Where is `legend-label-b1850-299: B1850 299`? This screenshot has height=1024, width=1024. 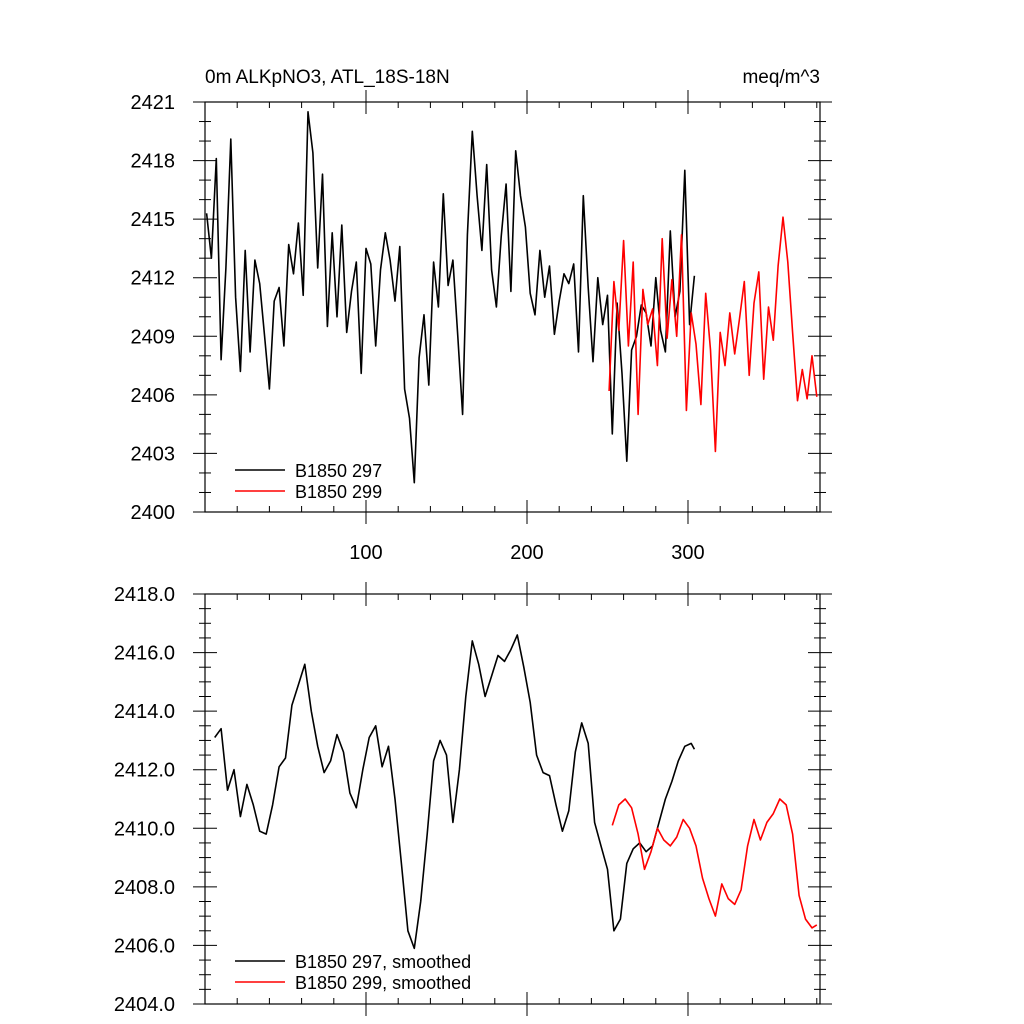 legend-label-b1850-299: B1850 299 is located at coordinates (338, 492).